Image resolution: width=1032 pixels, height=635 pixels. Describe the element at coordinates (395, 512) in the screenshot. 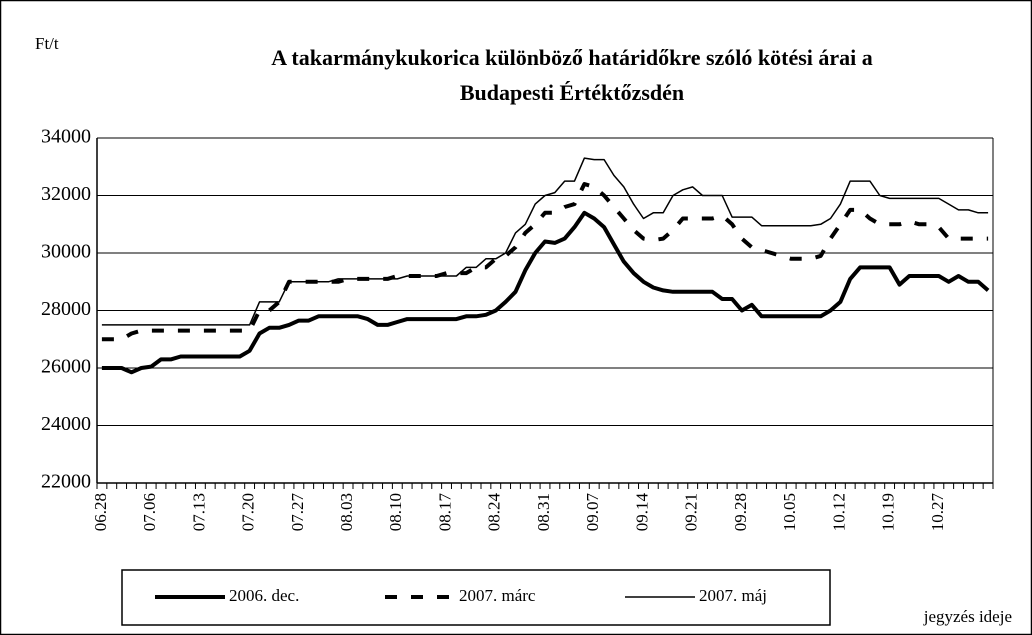

I see `x-tick-label: 08.10` at that location.